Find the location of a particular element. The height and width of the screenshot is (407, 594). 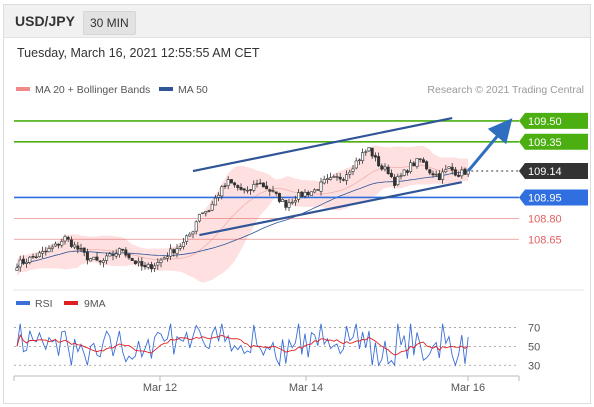

rsi-legend: RSI 9MA is located at coordinates (61, 304).